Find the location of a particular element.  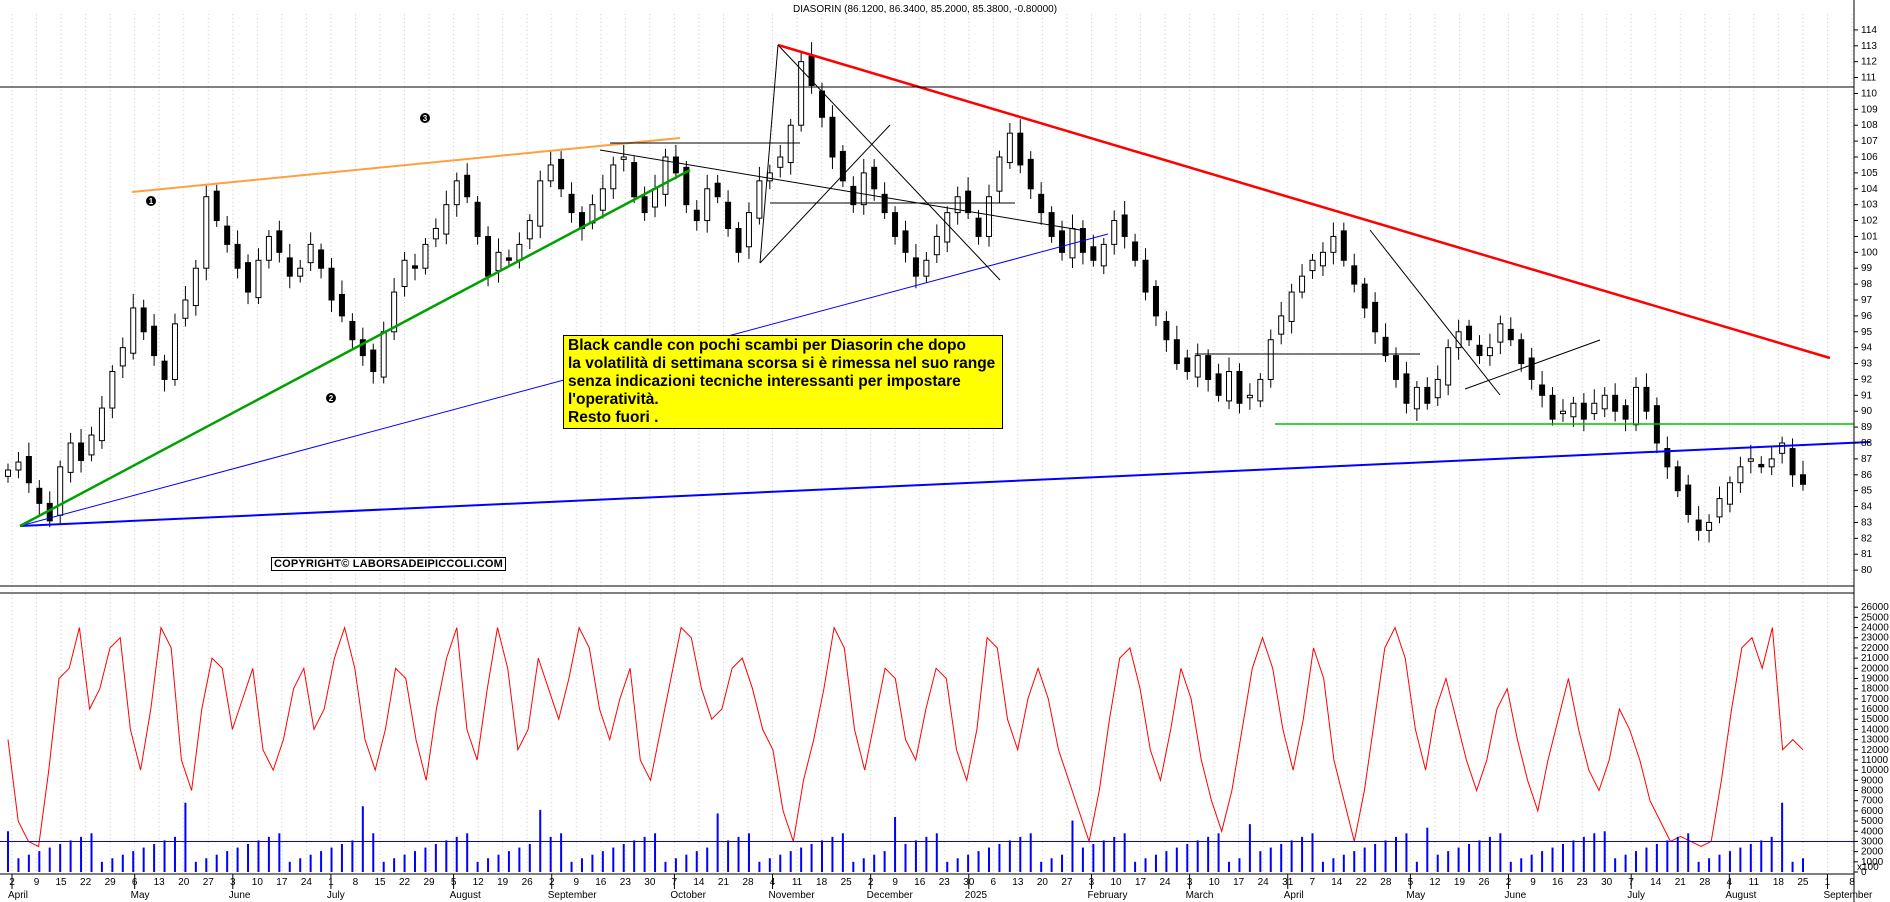

y-tick-label: 90 is located at coordinates (1867, 411).